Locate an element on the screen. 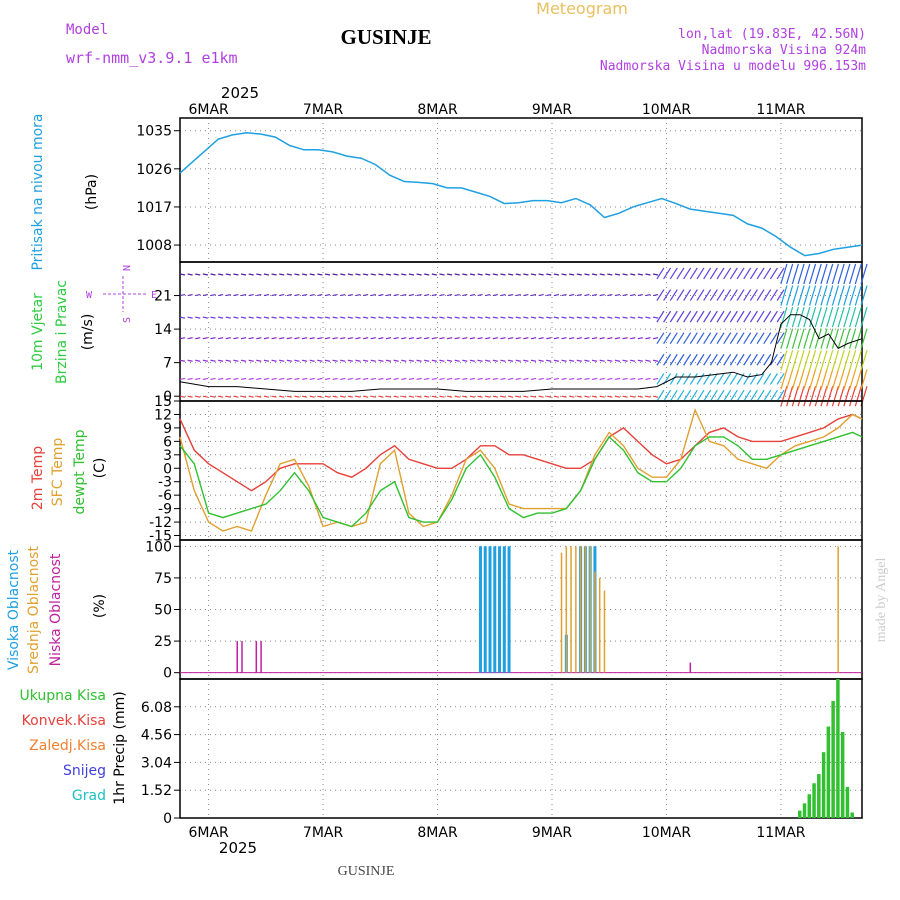 Image resolution: width=900 pixels, height=900 pixels. day-label-top: 6MAR is located at coordinates (208, 110).